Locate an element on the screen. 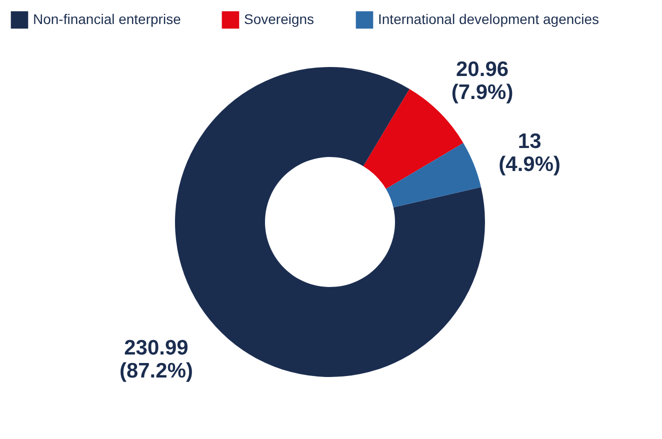 The width and height of the screenshot is (662, 439). data-label: 230.99 (87.2%) is located at coordinates (156, 359).